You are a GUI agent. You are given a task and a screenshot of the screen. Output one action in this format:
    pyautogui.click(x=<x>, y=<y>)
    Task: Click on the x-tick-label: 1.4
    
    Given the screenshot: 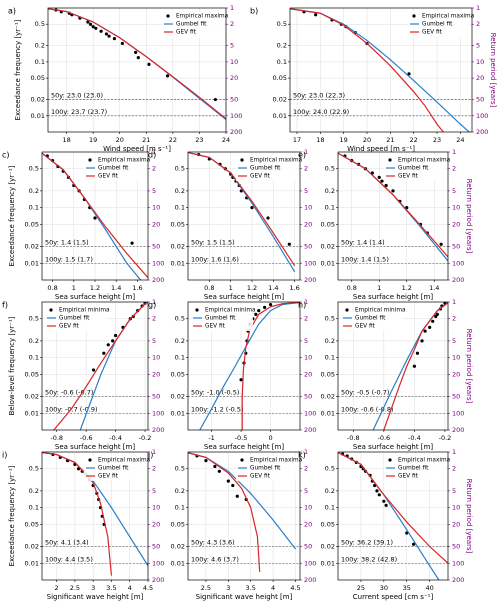 What is the action you would take?
    pyautogui.click(x=273, y=288)
    